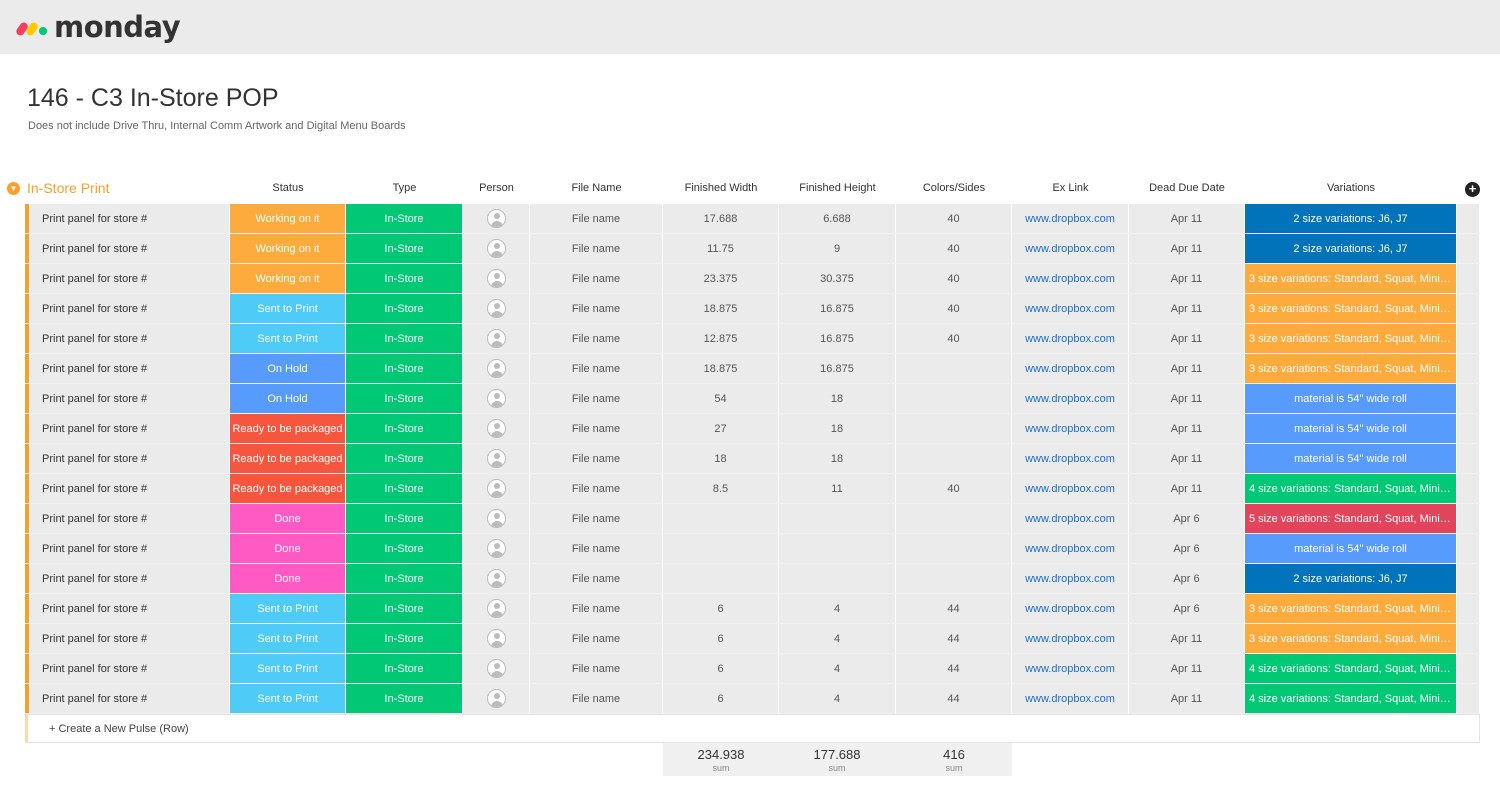 The height and width of the screenshot is (798, 1500). I want to click on status-cell: Ready to be packaged, so click(288, 458).